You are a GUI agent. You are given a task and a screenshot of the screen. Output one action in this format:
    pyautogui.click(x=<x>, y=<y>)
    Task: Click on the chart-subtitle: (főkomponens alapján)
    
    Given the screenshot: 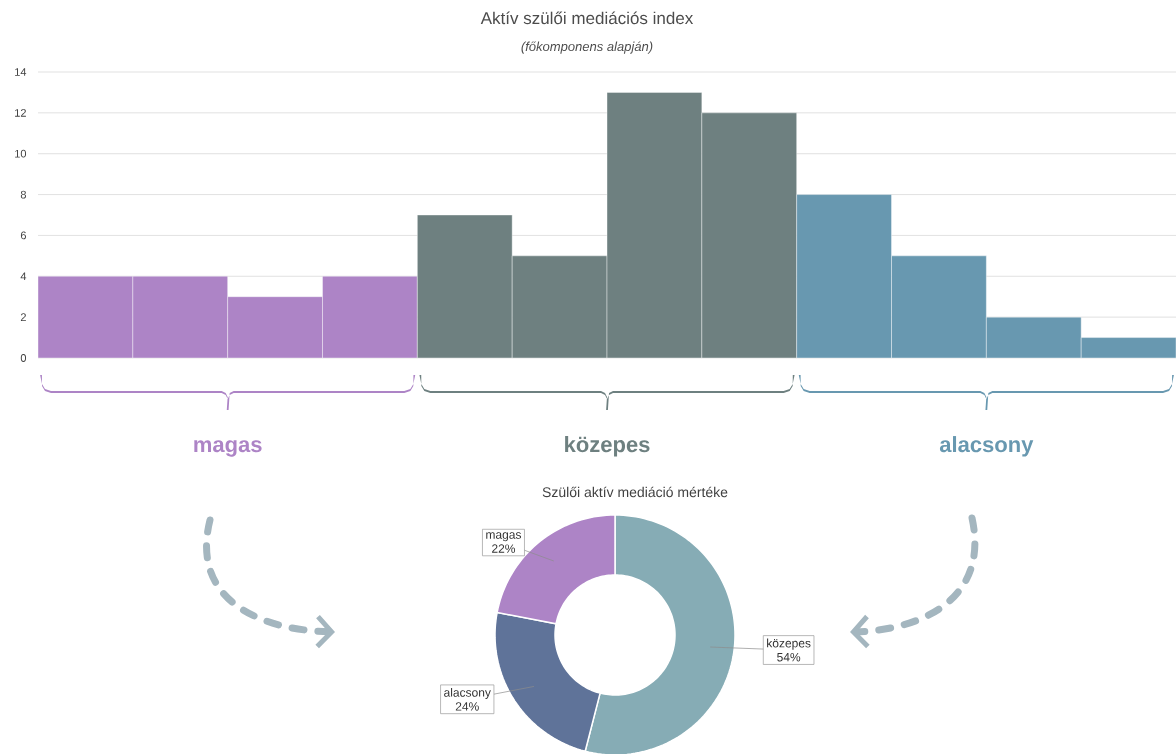 What is the action you would take?
    pyautogui.click(x=587, y=47)
    